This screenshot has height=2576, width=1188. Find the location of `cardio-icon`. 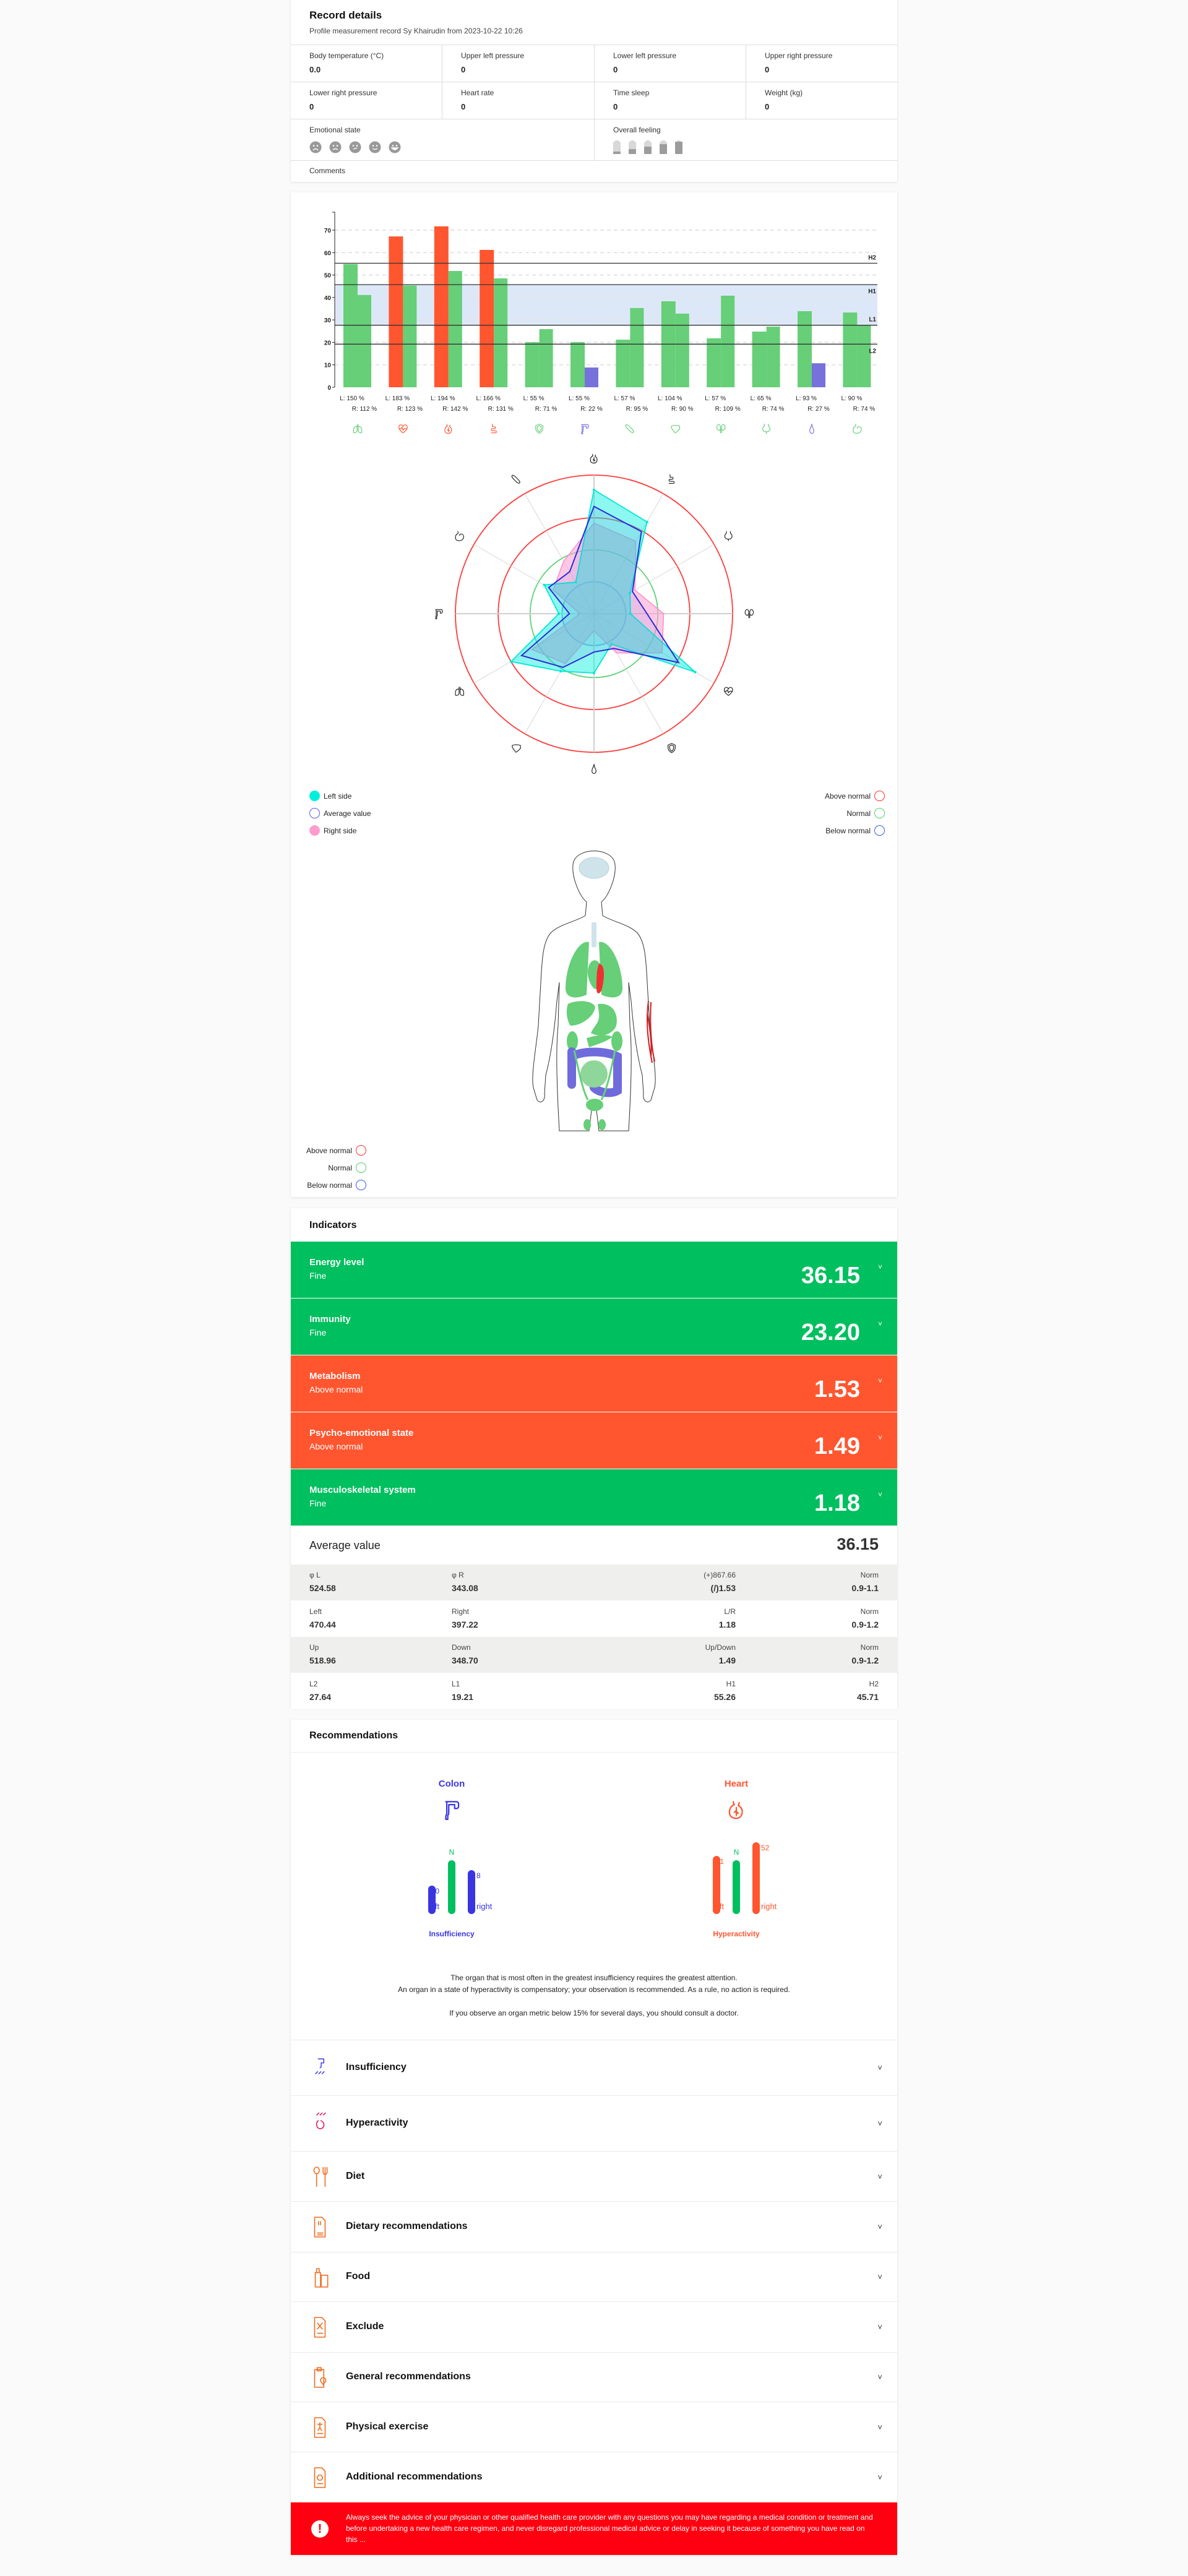

cardio-icon is located at coordinates (403, 429).